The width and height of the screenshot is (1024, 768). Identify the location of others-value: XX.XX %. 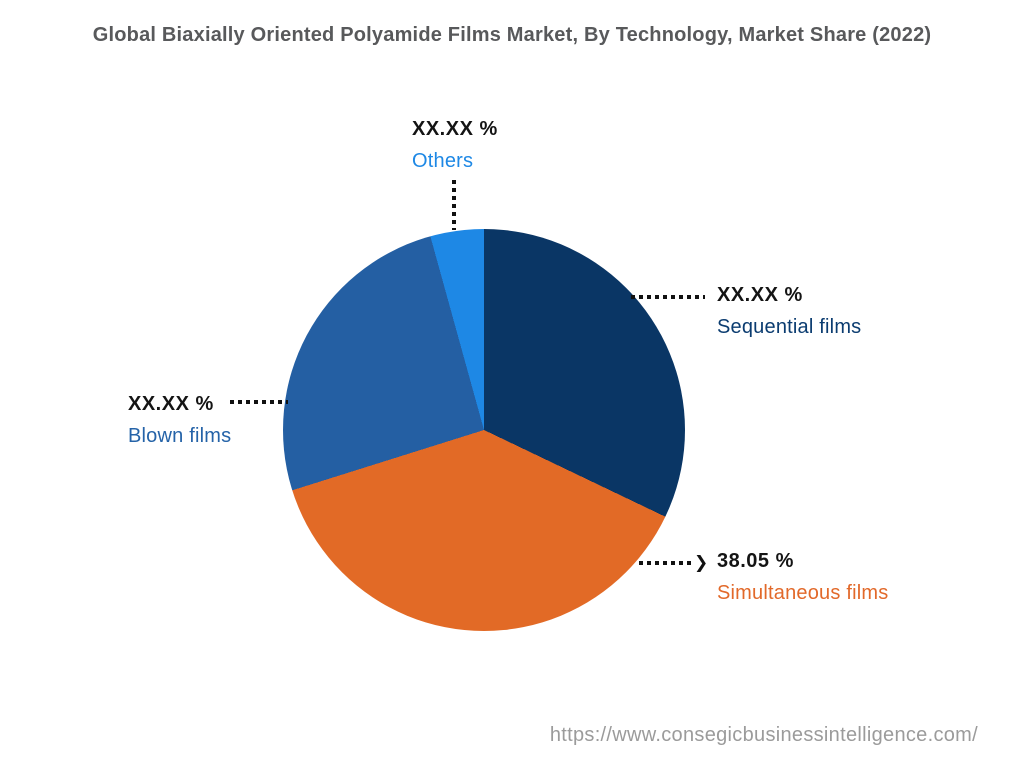
(455, 129).